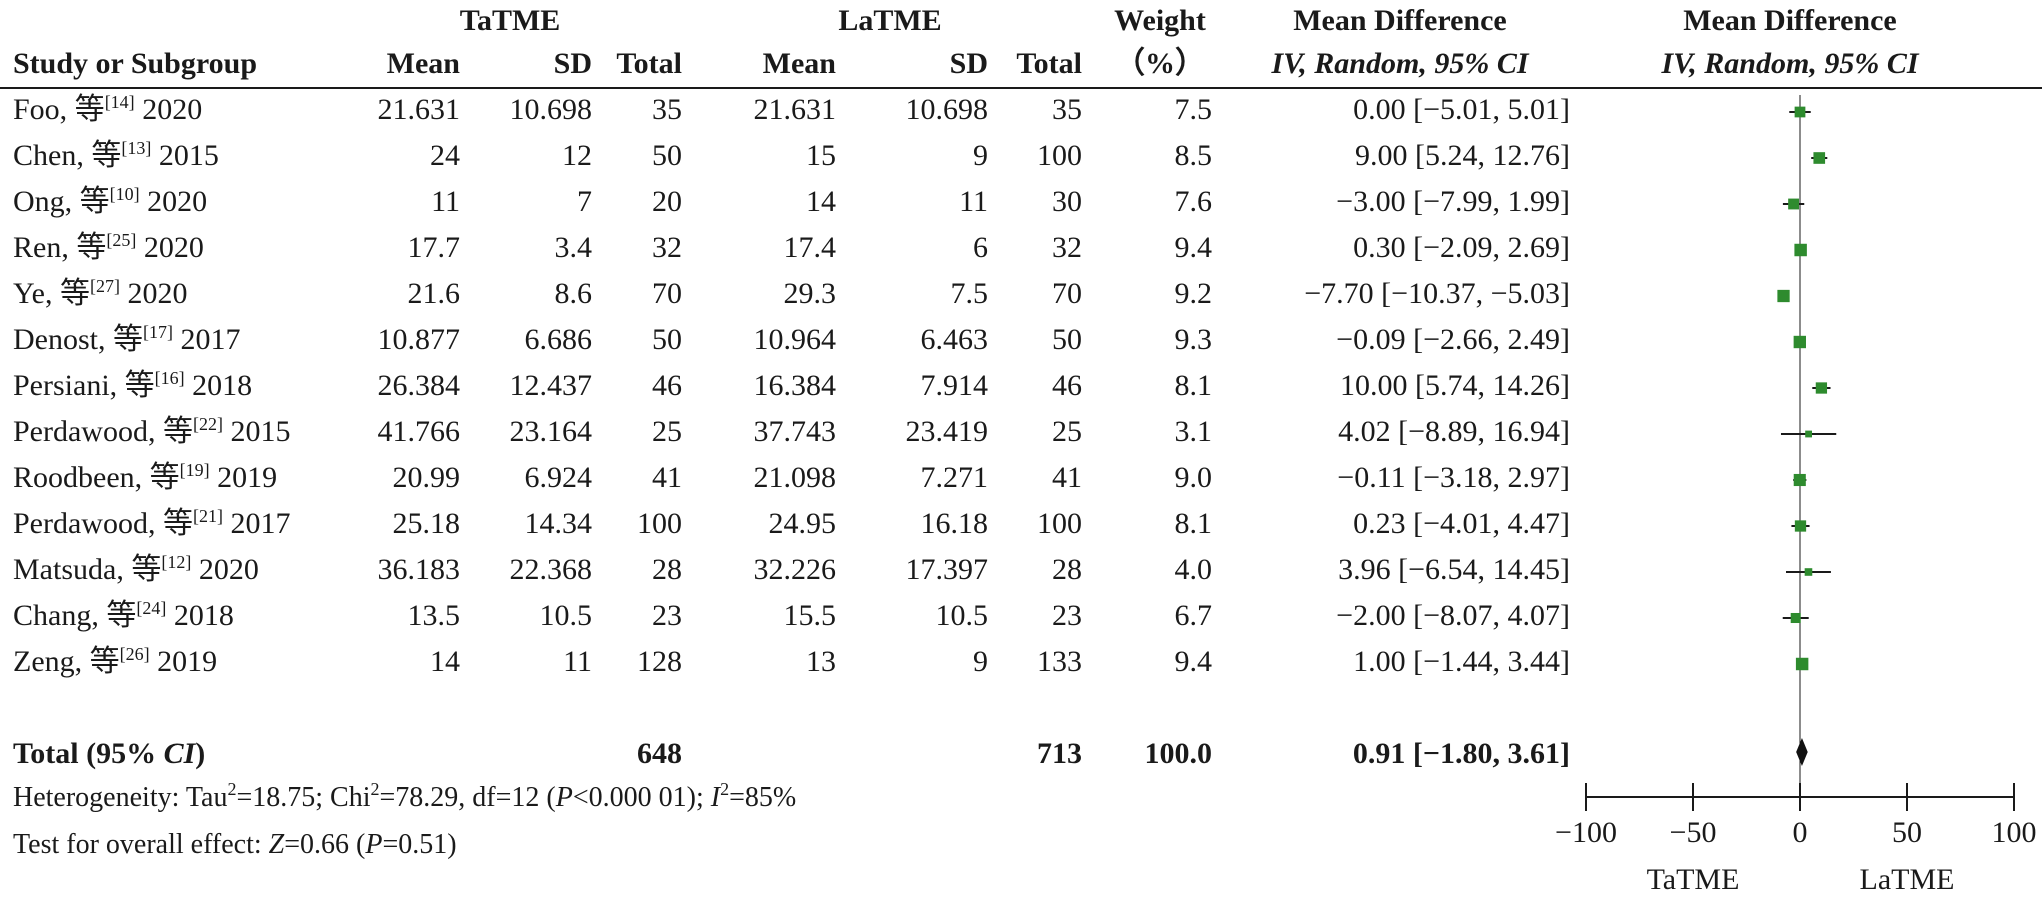 This screenshot has height=897, width=2042. What do you see at coordinates (969, 293) in the screenshot?
I see `cell-sd2: 7.5` at bounding box center [969, 293].